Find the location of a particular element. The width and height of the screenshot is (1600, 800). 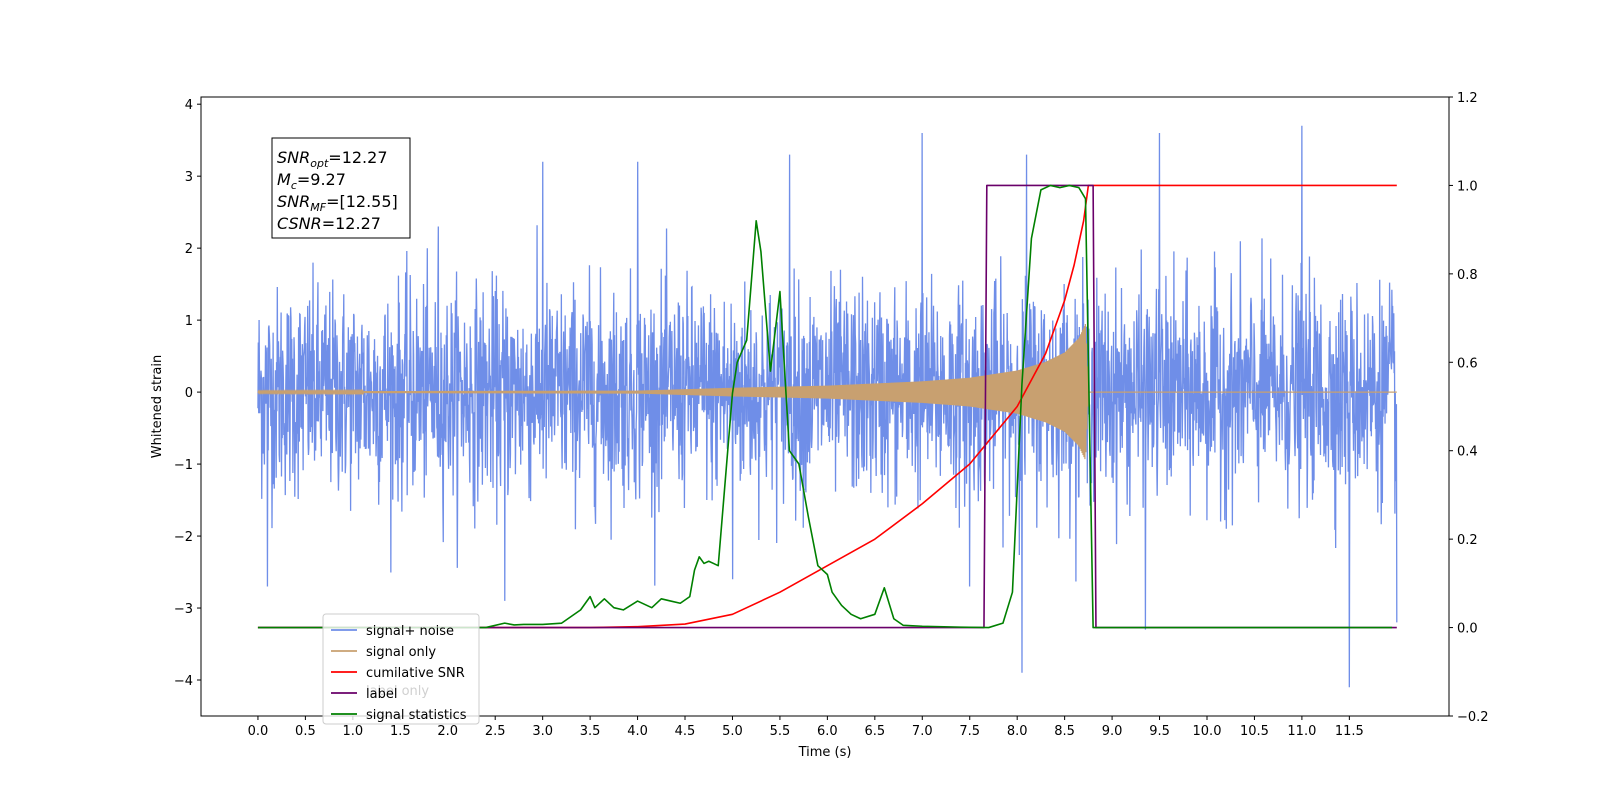

y-axis-right: −0.2 0.0 0.2 0.4 0.6 0.8 1.0 1.2 is located at coordinates (1469, 408).